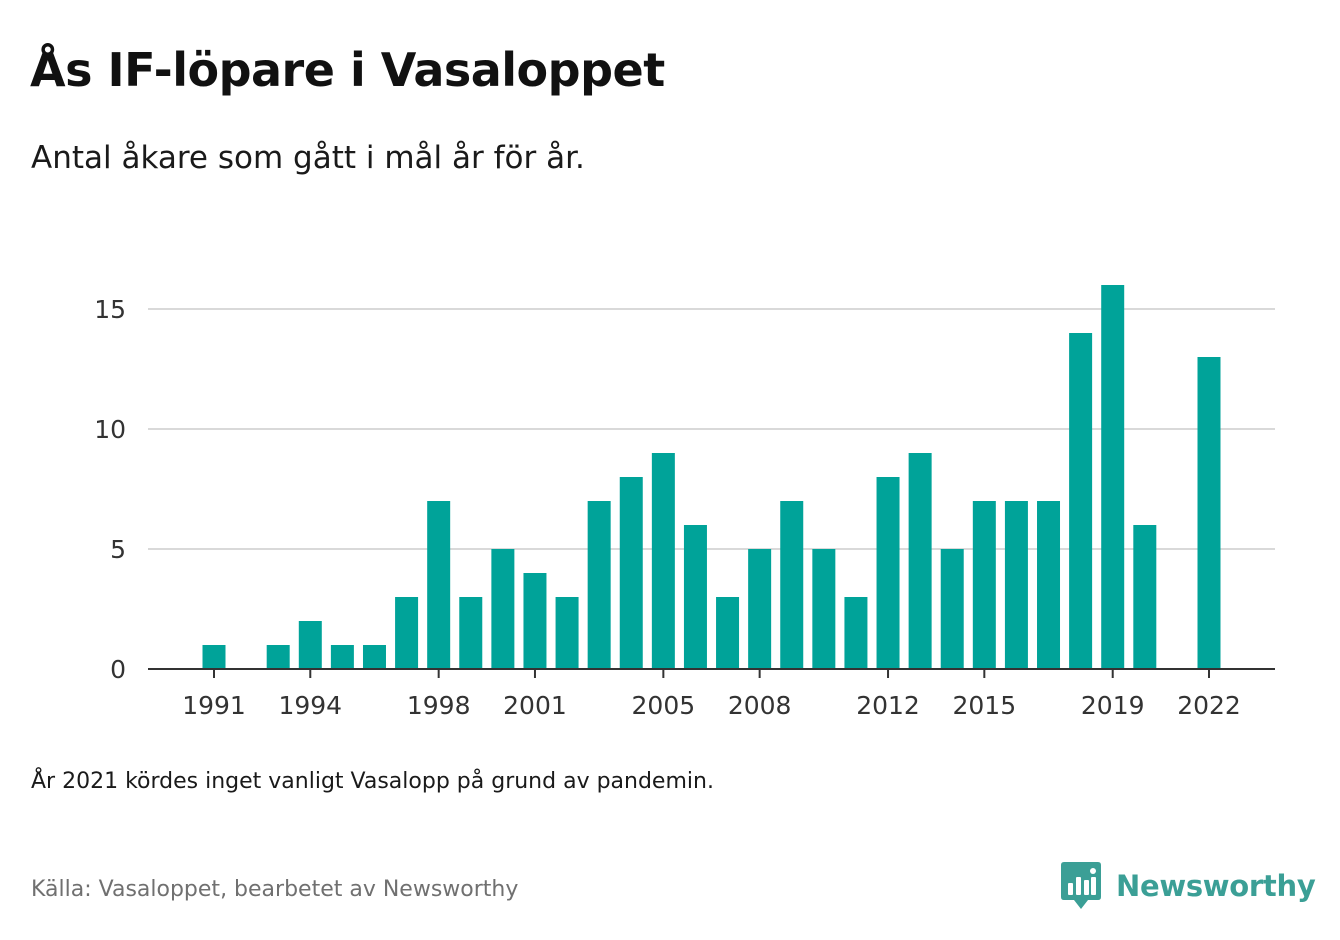 Image resolution: width=1340 pixels, height=940 pixels. What do you see at coordinates (1113, 477) in the screenshot?
I see `bar-2019` at bounding box center [1113, 477].